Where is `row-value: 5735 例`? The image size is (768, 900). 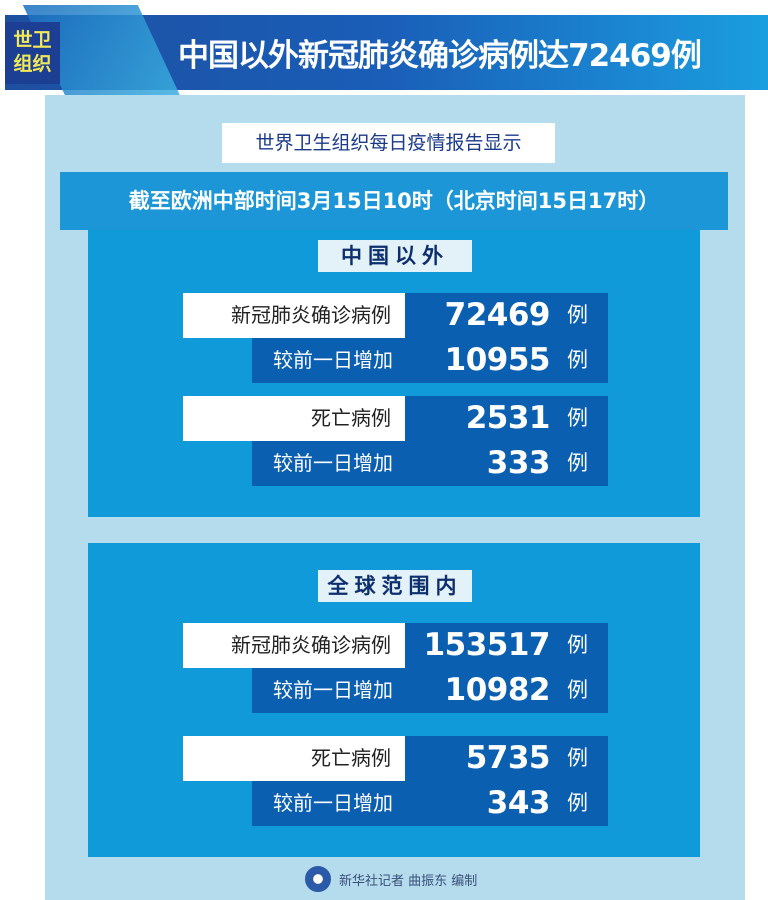 row-value: 5735 例 is located at coordinates (506, 758).